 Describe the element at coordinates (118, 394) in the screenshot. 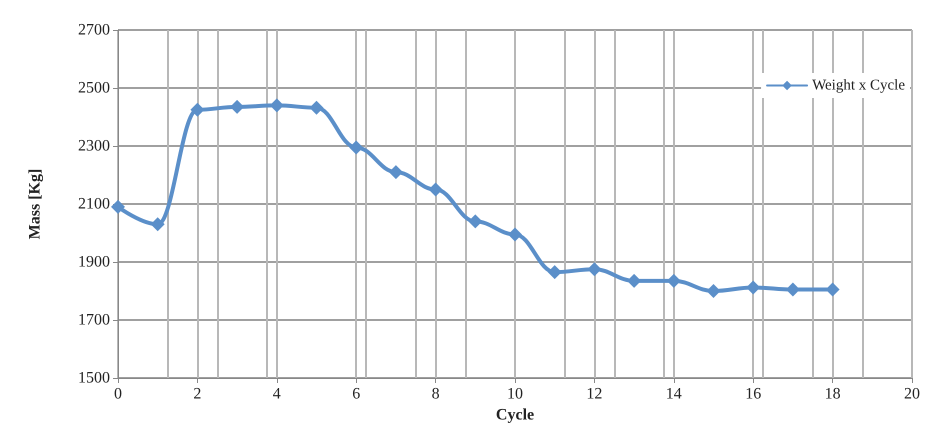

I see `x-tick-label: 0` at that location.